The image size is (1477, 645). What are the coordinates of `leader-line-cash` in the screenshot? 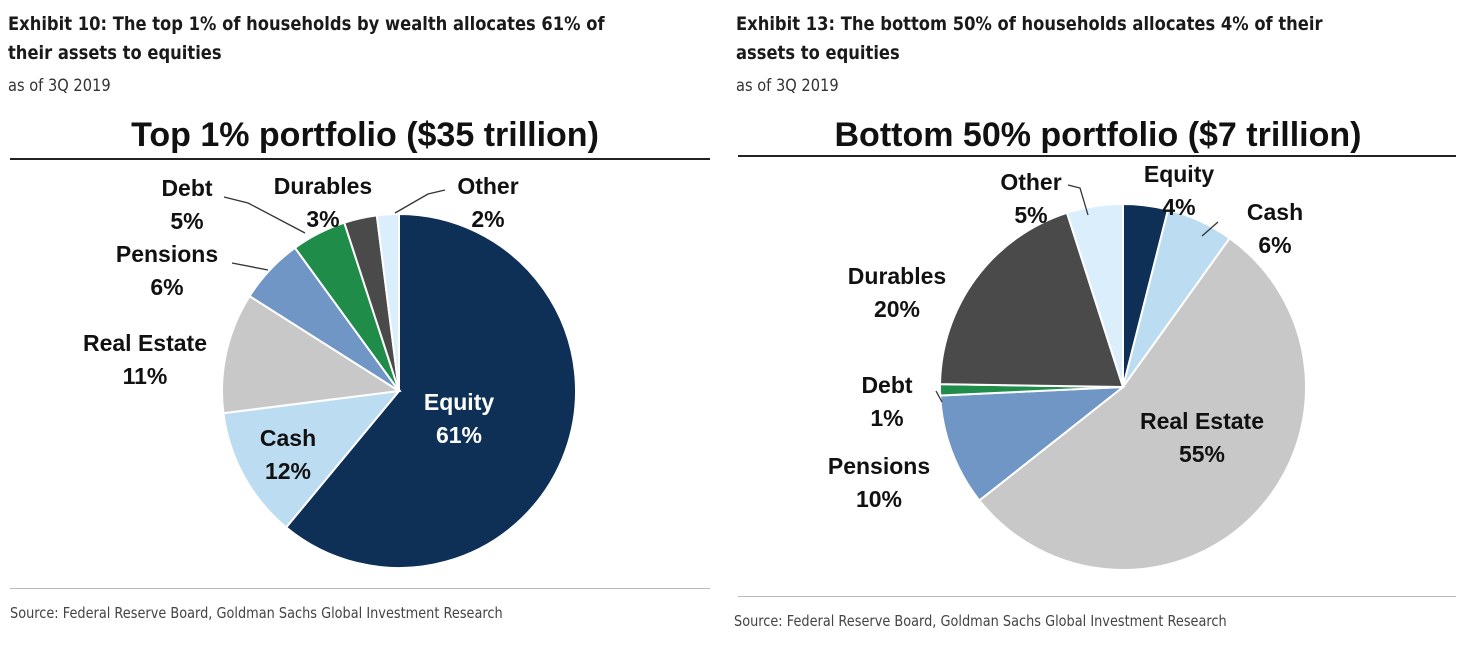 It's located at (1210, 229).